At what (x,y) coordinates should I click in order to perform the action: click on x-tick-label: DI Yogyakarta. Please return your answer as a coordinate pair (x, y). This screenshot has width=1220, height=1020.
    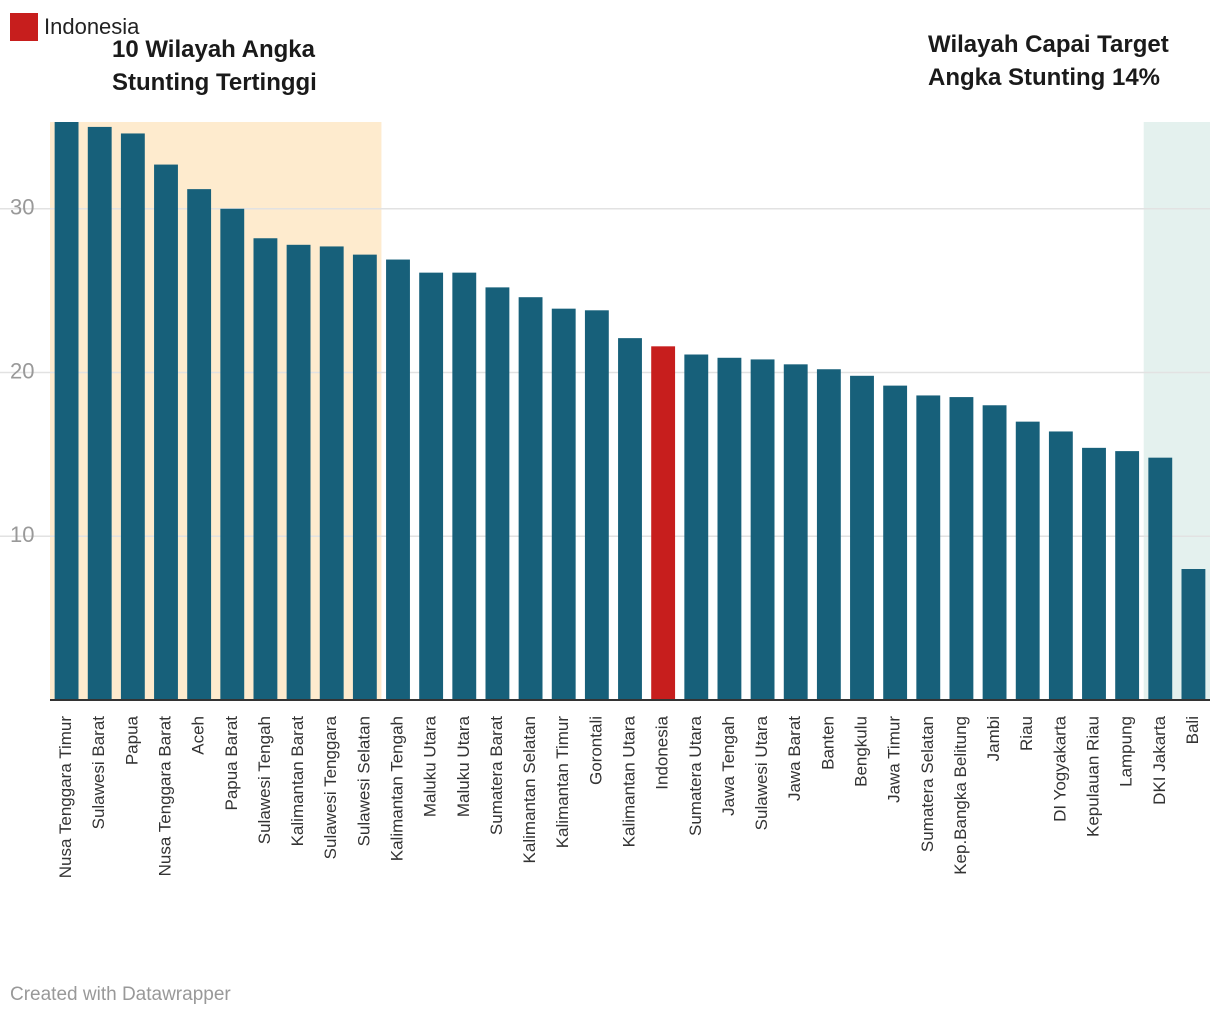
    Looking at the image, I should click on (1059, 768).